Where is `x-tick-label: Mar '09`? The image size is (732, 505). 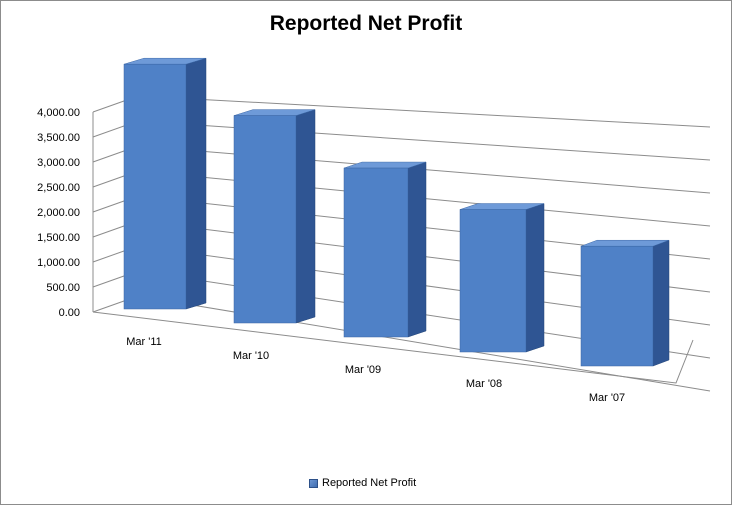 x-tick-label: Mar '09 is located at coordinates (363, 370).